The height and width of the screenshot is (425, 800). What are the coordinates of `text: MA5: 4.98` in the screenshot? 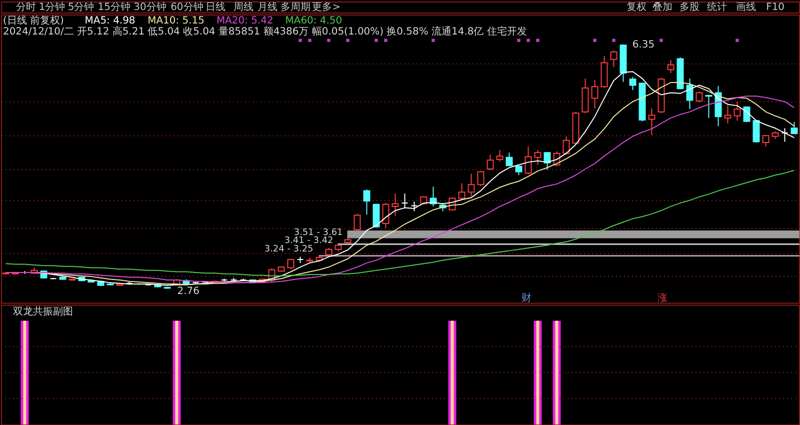 It's located at (110, 20).